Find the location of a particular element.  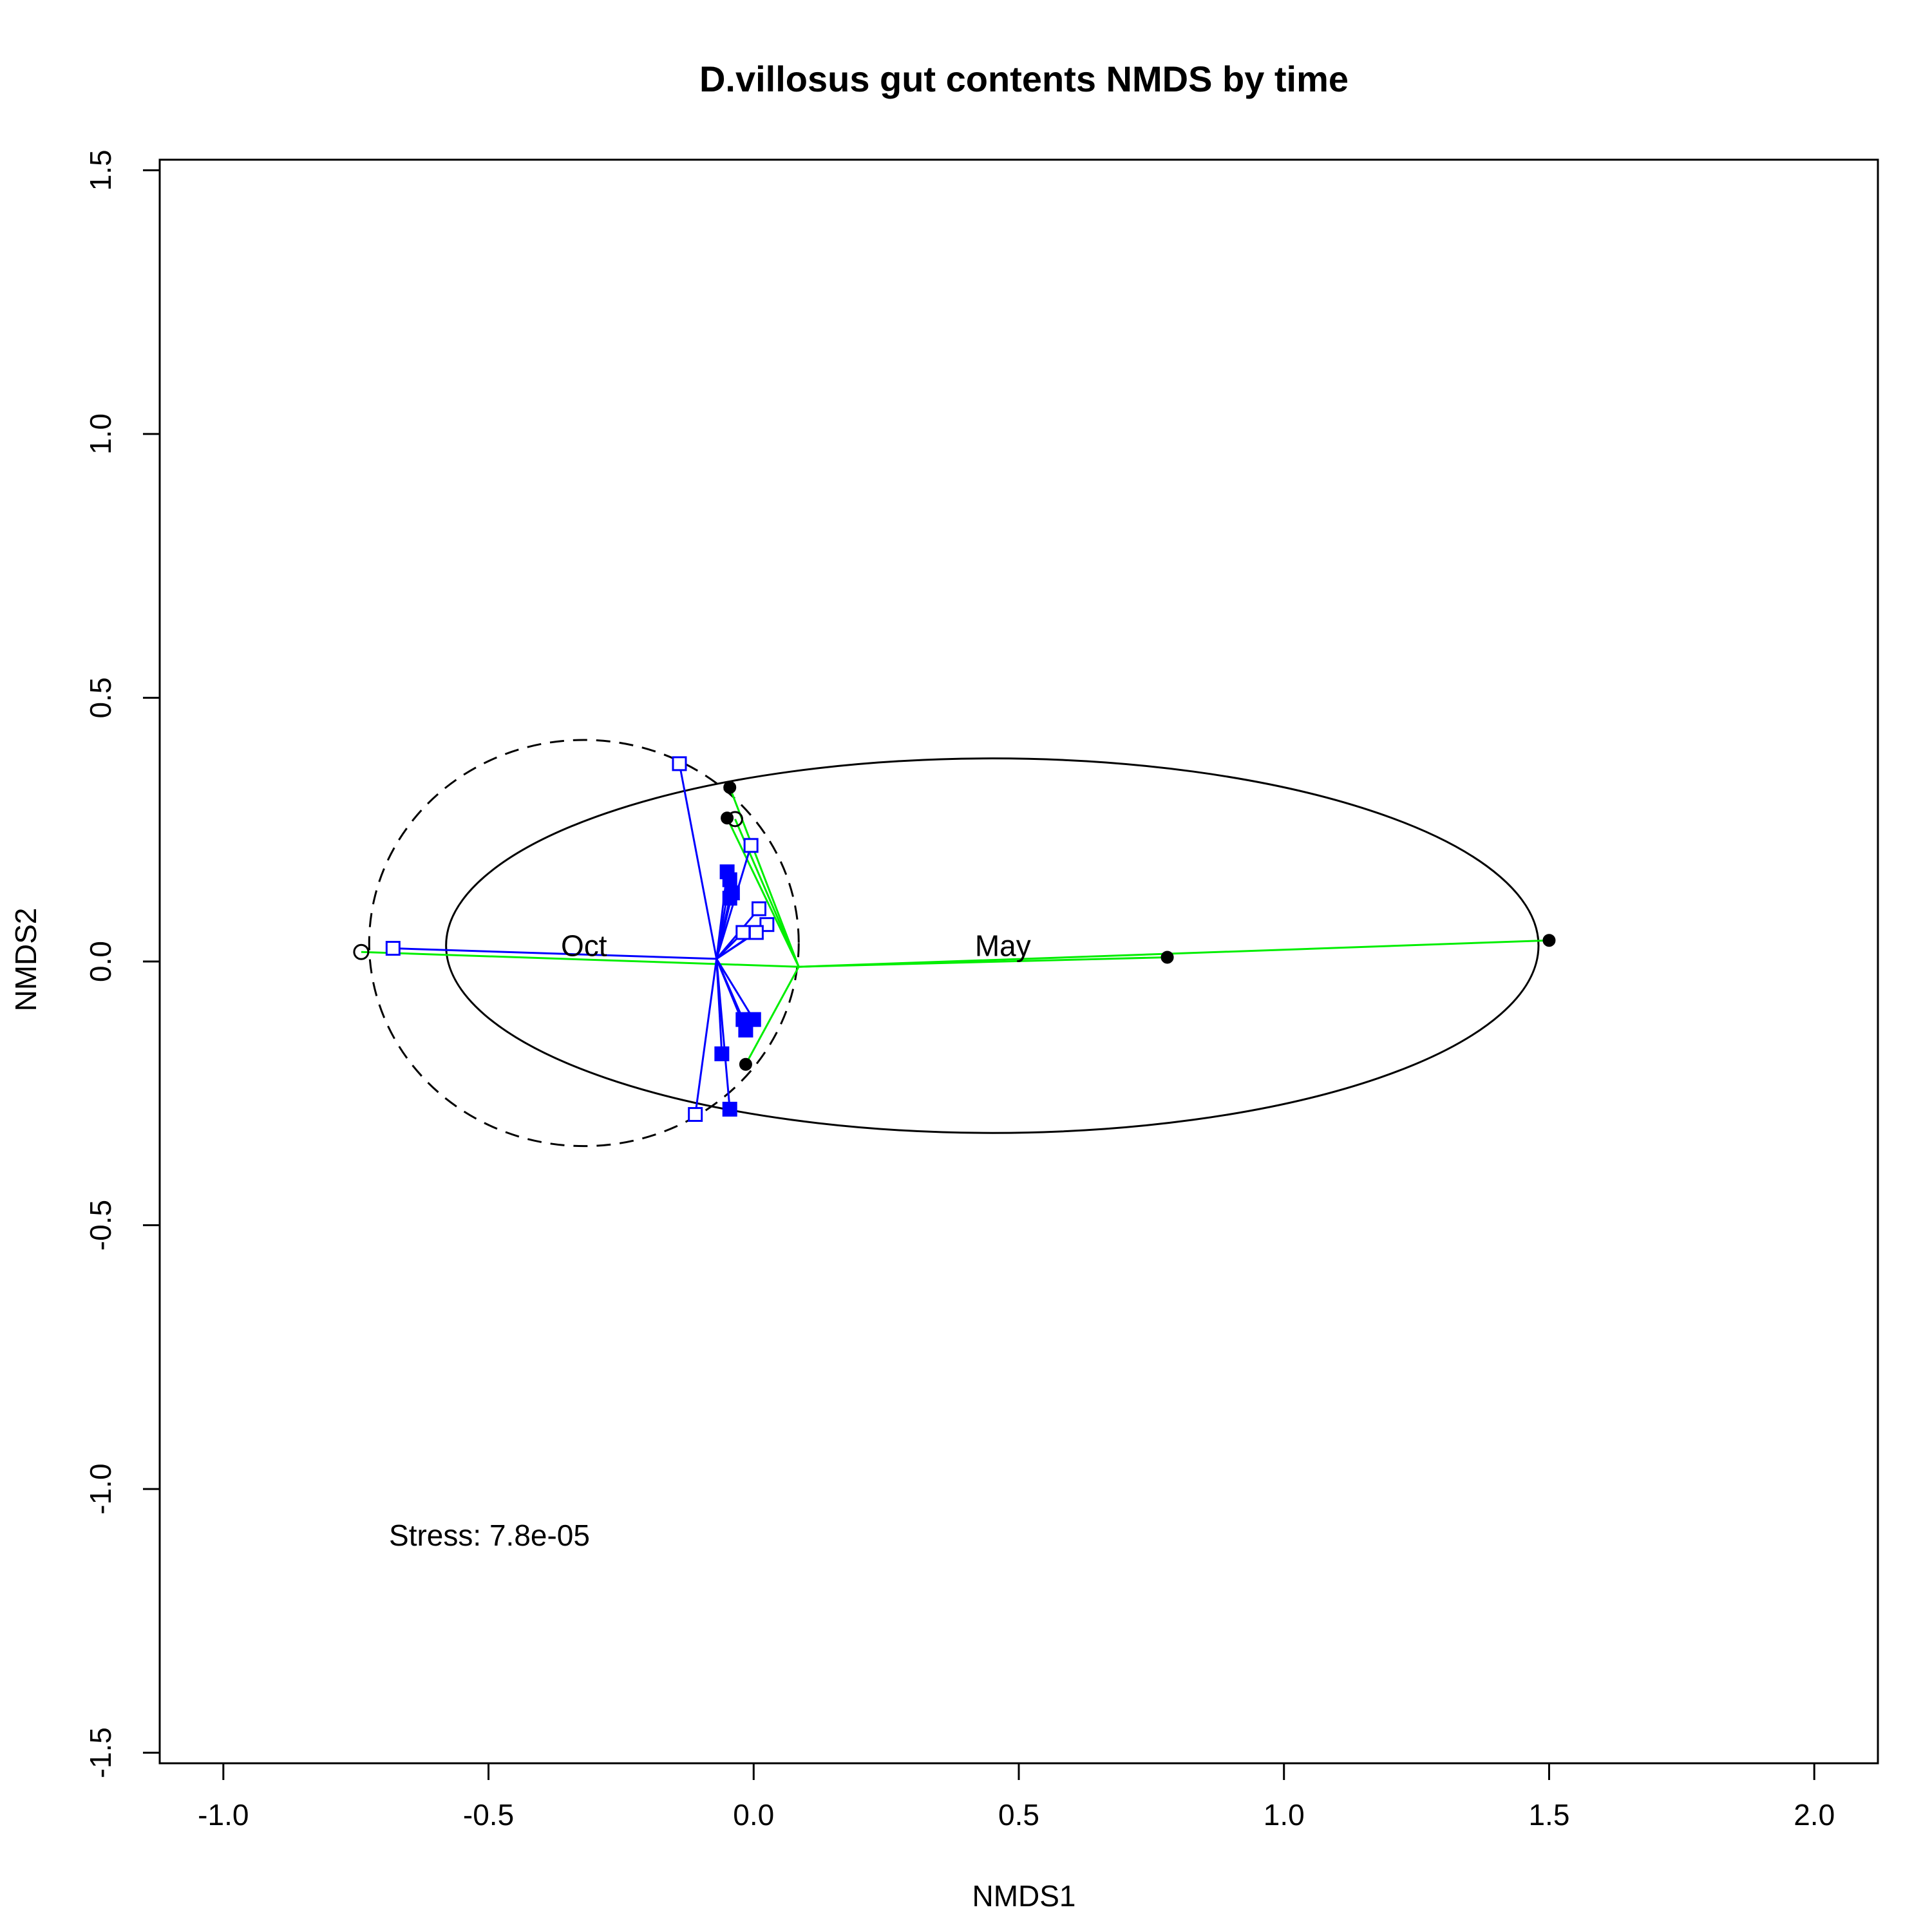

stress-annotation: Stress: 7.8e-05 is located at coordinates (490, 1535).